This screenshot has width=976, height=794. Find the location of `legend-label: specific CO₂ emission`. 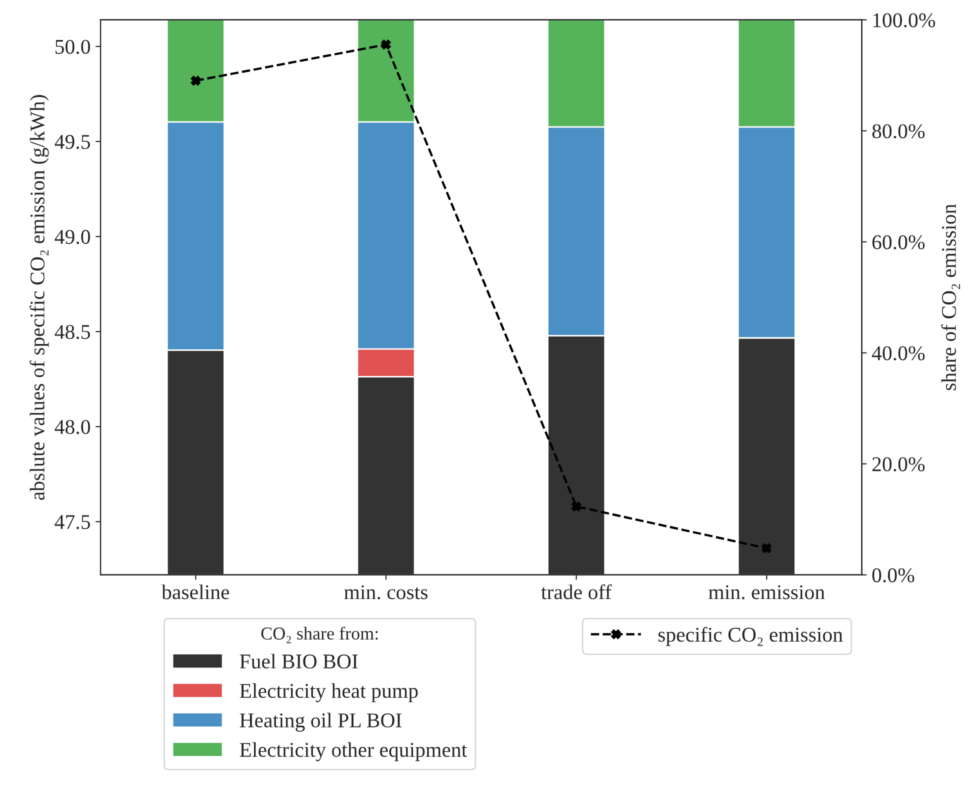

legend-label: specific CO₂ emission is located at coordinates (750, 636).